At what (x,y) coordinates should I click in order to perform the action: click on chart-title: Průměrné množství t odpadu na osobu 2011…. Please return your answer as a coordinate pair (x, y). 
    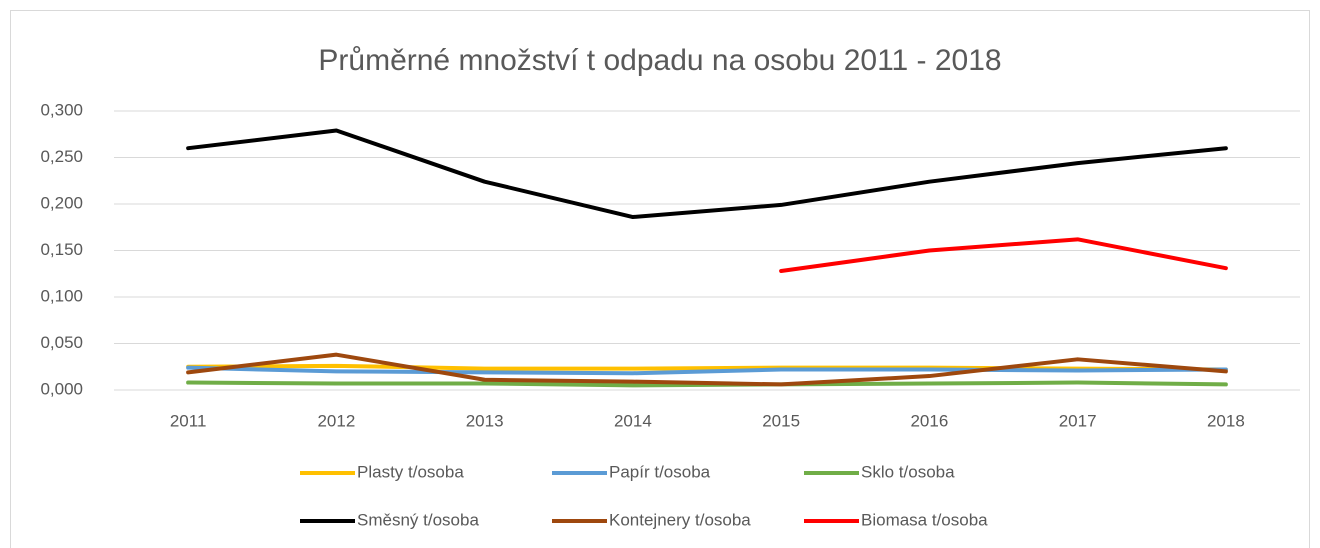
    Looking at the image, I should click on (659, 60).